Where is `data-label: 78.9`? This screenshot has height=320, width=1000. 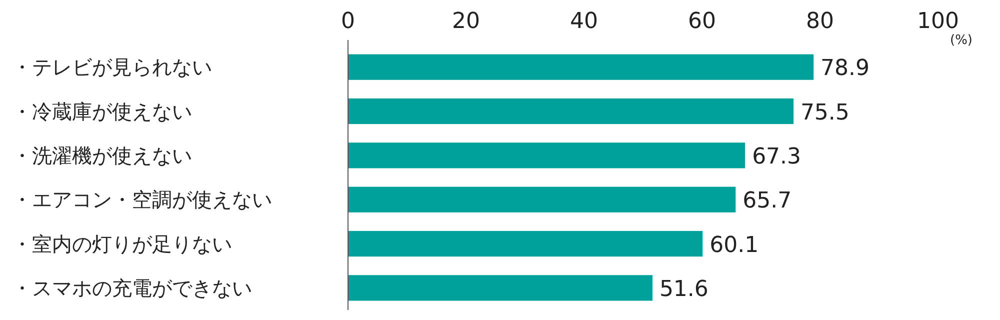
data-label: 78.9 is located at coordinates (845, 69).